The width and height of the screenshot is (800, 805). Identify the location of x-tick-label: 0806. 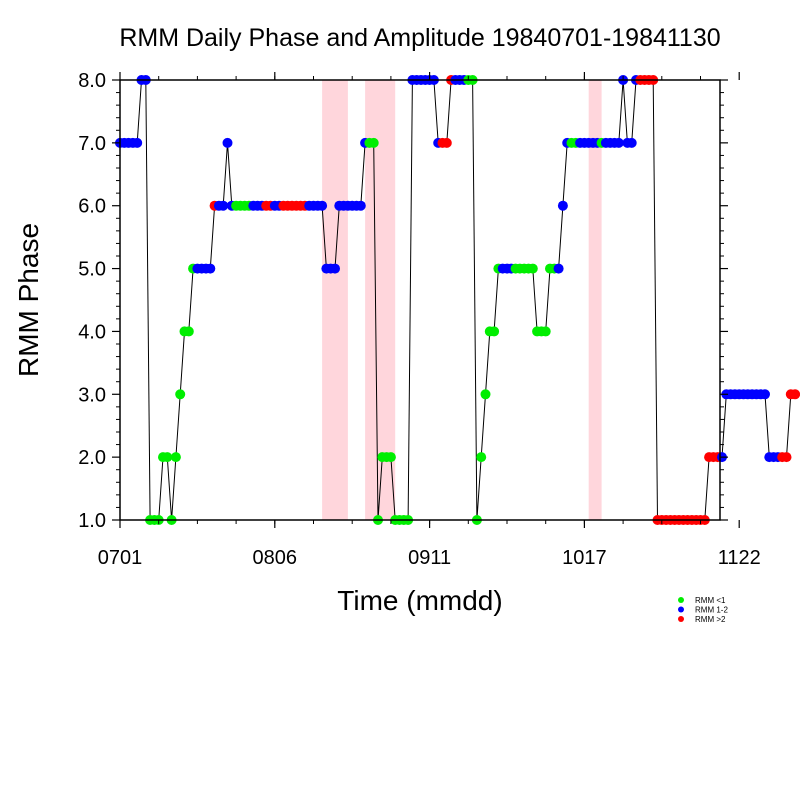
(275, 558).